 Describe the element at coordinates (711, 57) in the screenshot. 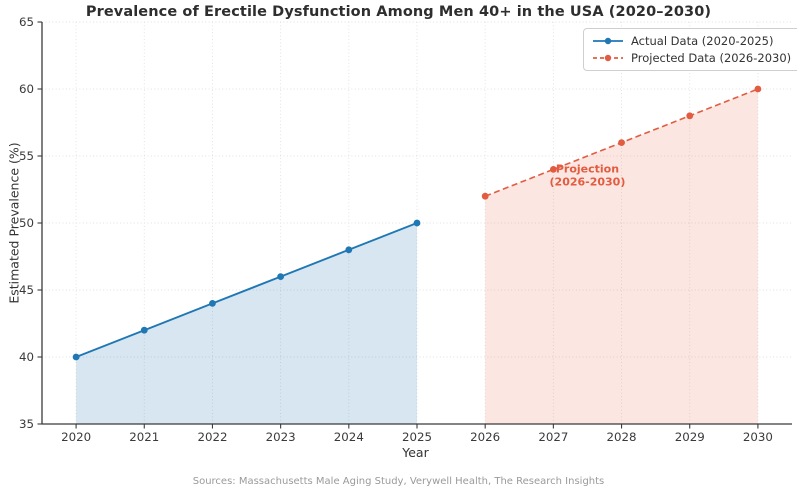

I see `legend-label: Projected Data (2026-2030)` at that location.